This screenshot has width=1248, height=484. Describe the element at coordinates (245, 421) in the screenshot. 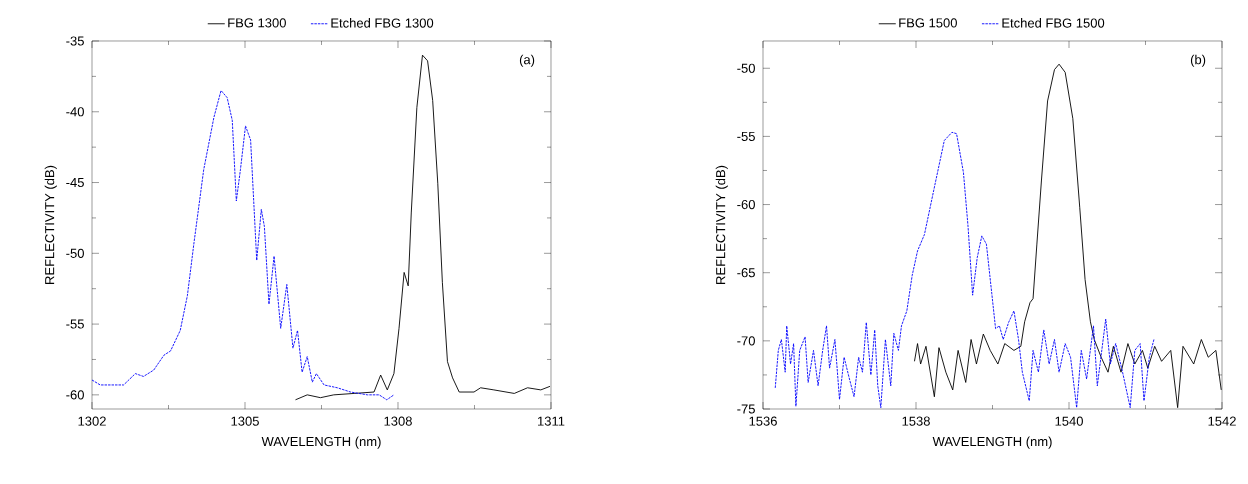

I see `x-tick-label: 1305` at that location.